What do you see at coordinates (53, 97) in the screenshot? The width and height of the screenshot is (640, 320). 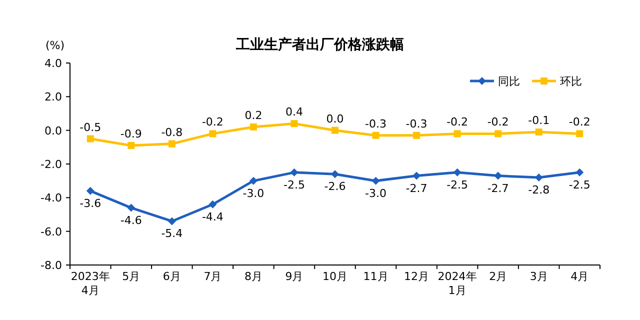 I see `y-tick-label: 2.0` at bounding box center [53, 97].